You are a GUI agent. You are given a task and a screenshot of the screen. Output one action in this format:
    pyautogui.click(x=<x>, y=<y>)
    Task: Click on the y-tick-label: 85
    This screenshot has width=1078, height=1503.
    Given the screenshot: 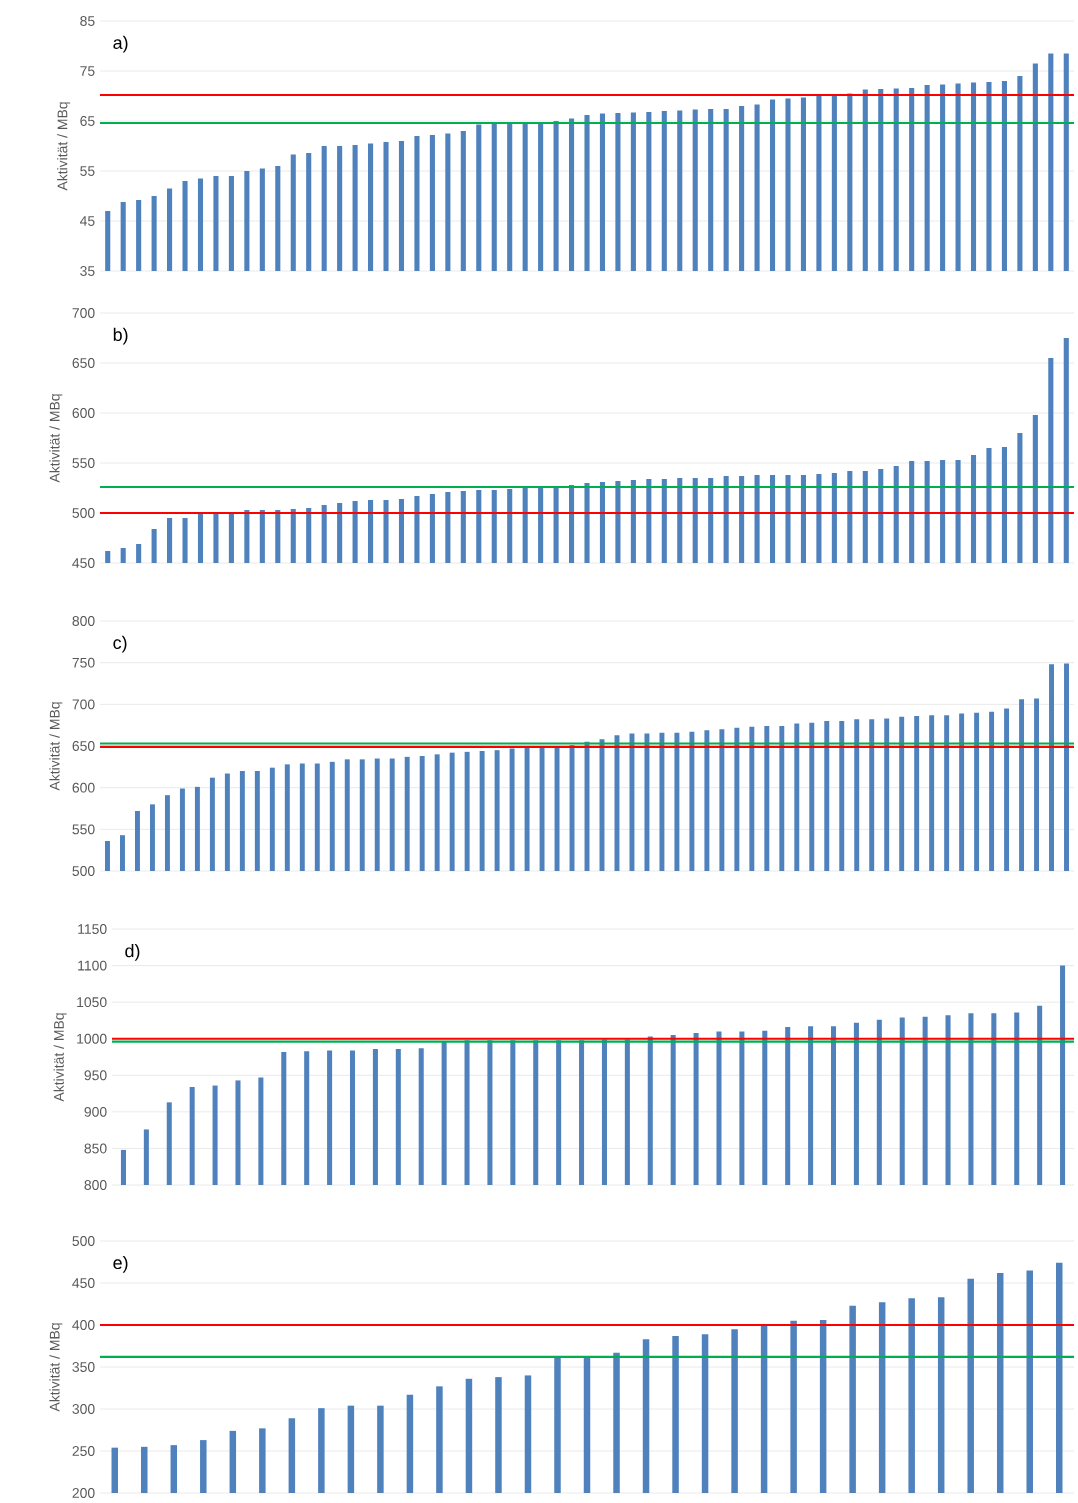 What is the action you would take?
    pyautogui.click(x=87, y=21)
    